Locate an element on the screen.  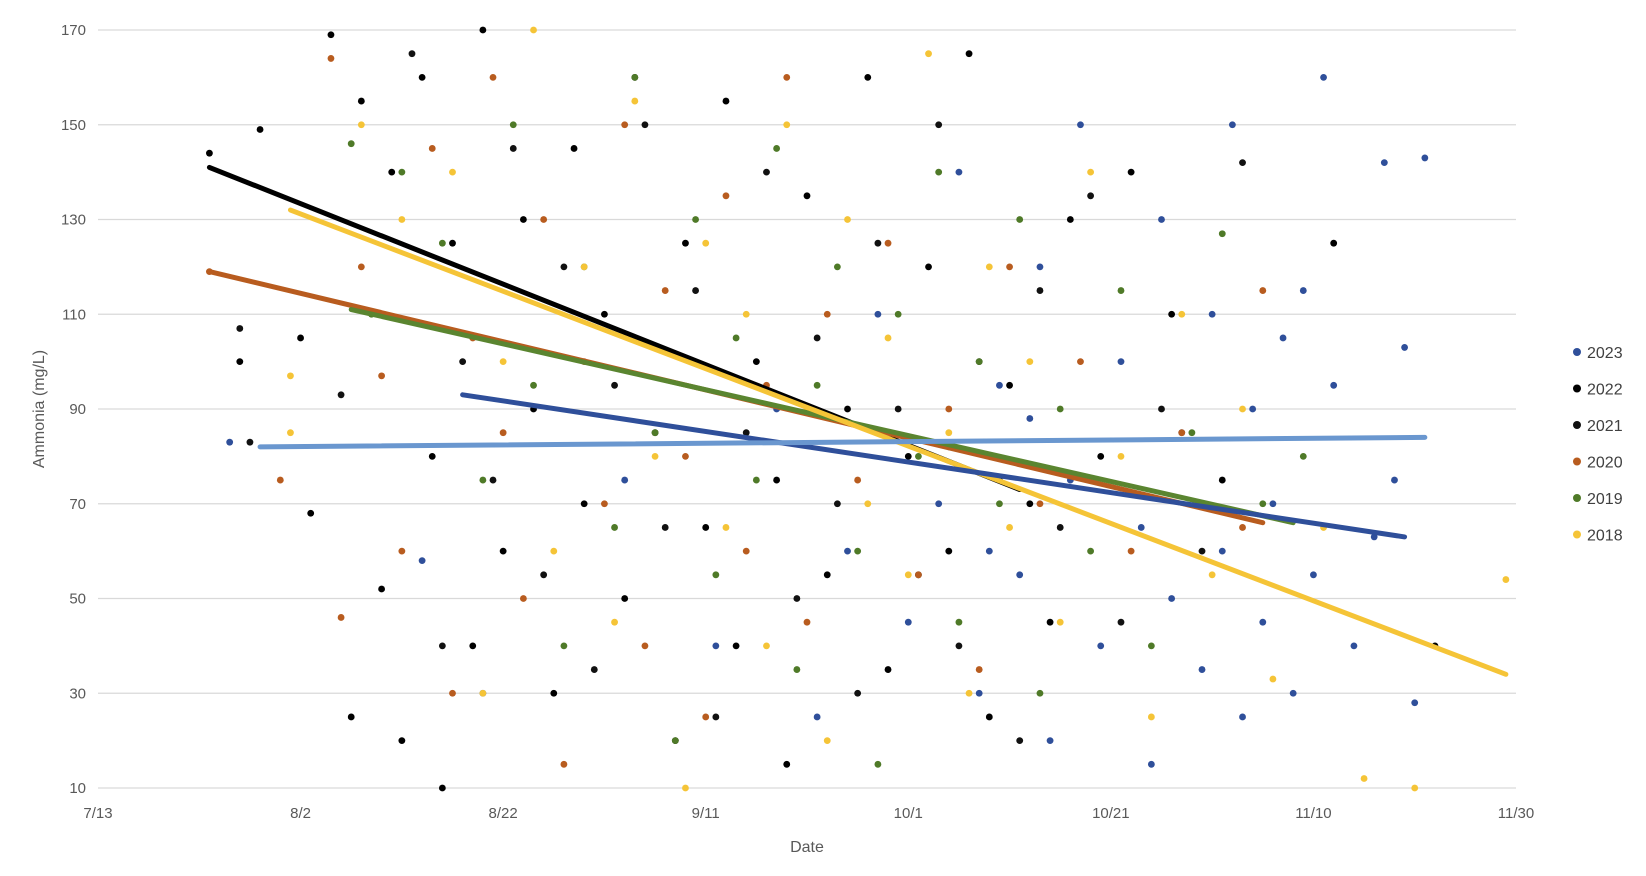
legend-label-2023: 2023 is located at coordinates (1605, 353).